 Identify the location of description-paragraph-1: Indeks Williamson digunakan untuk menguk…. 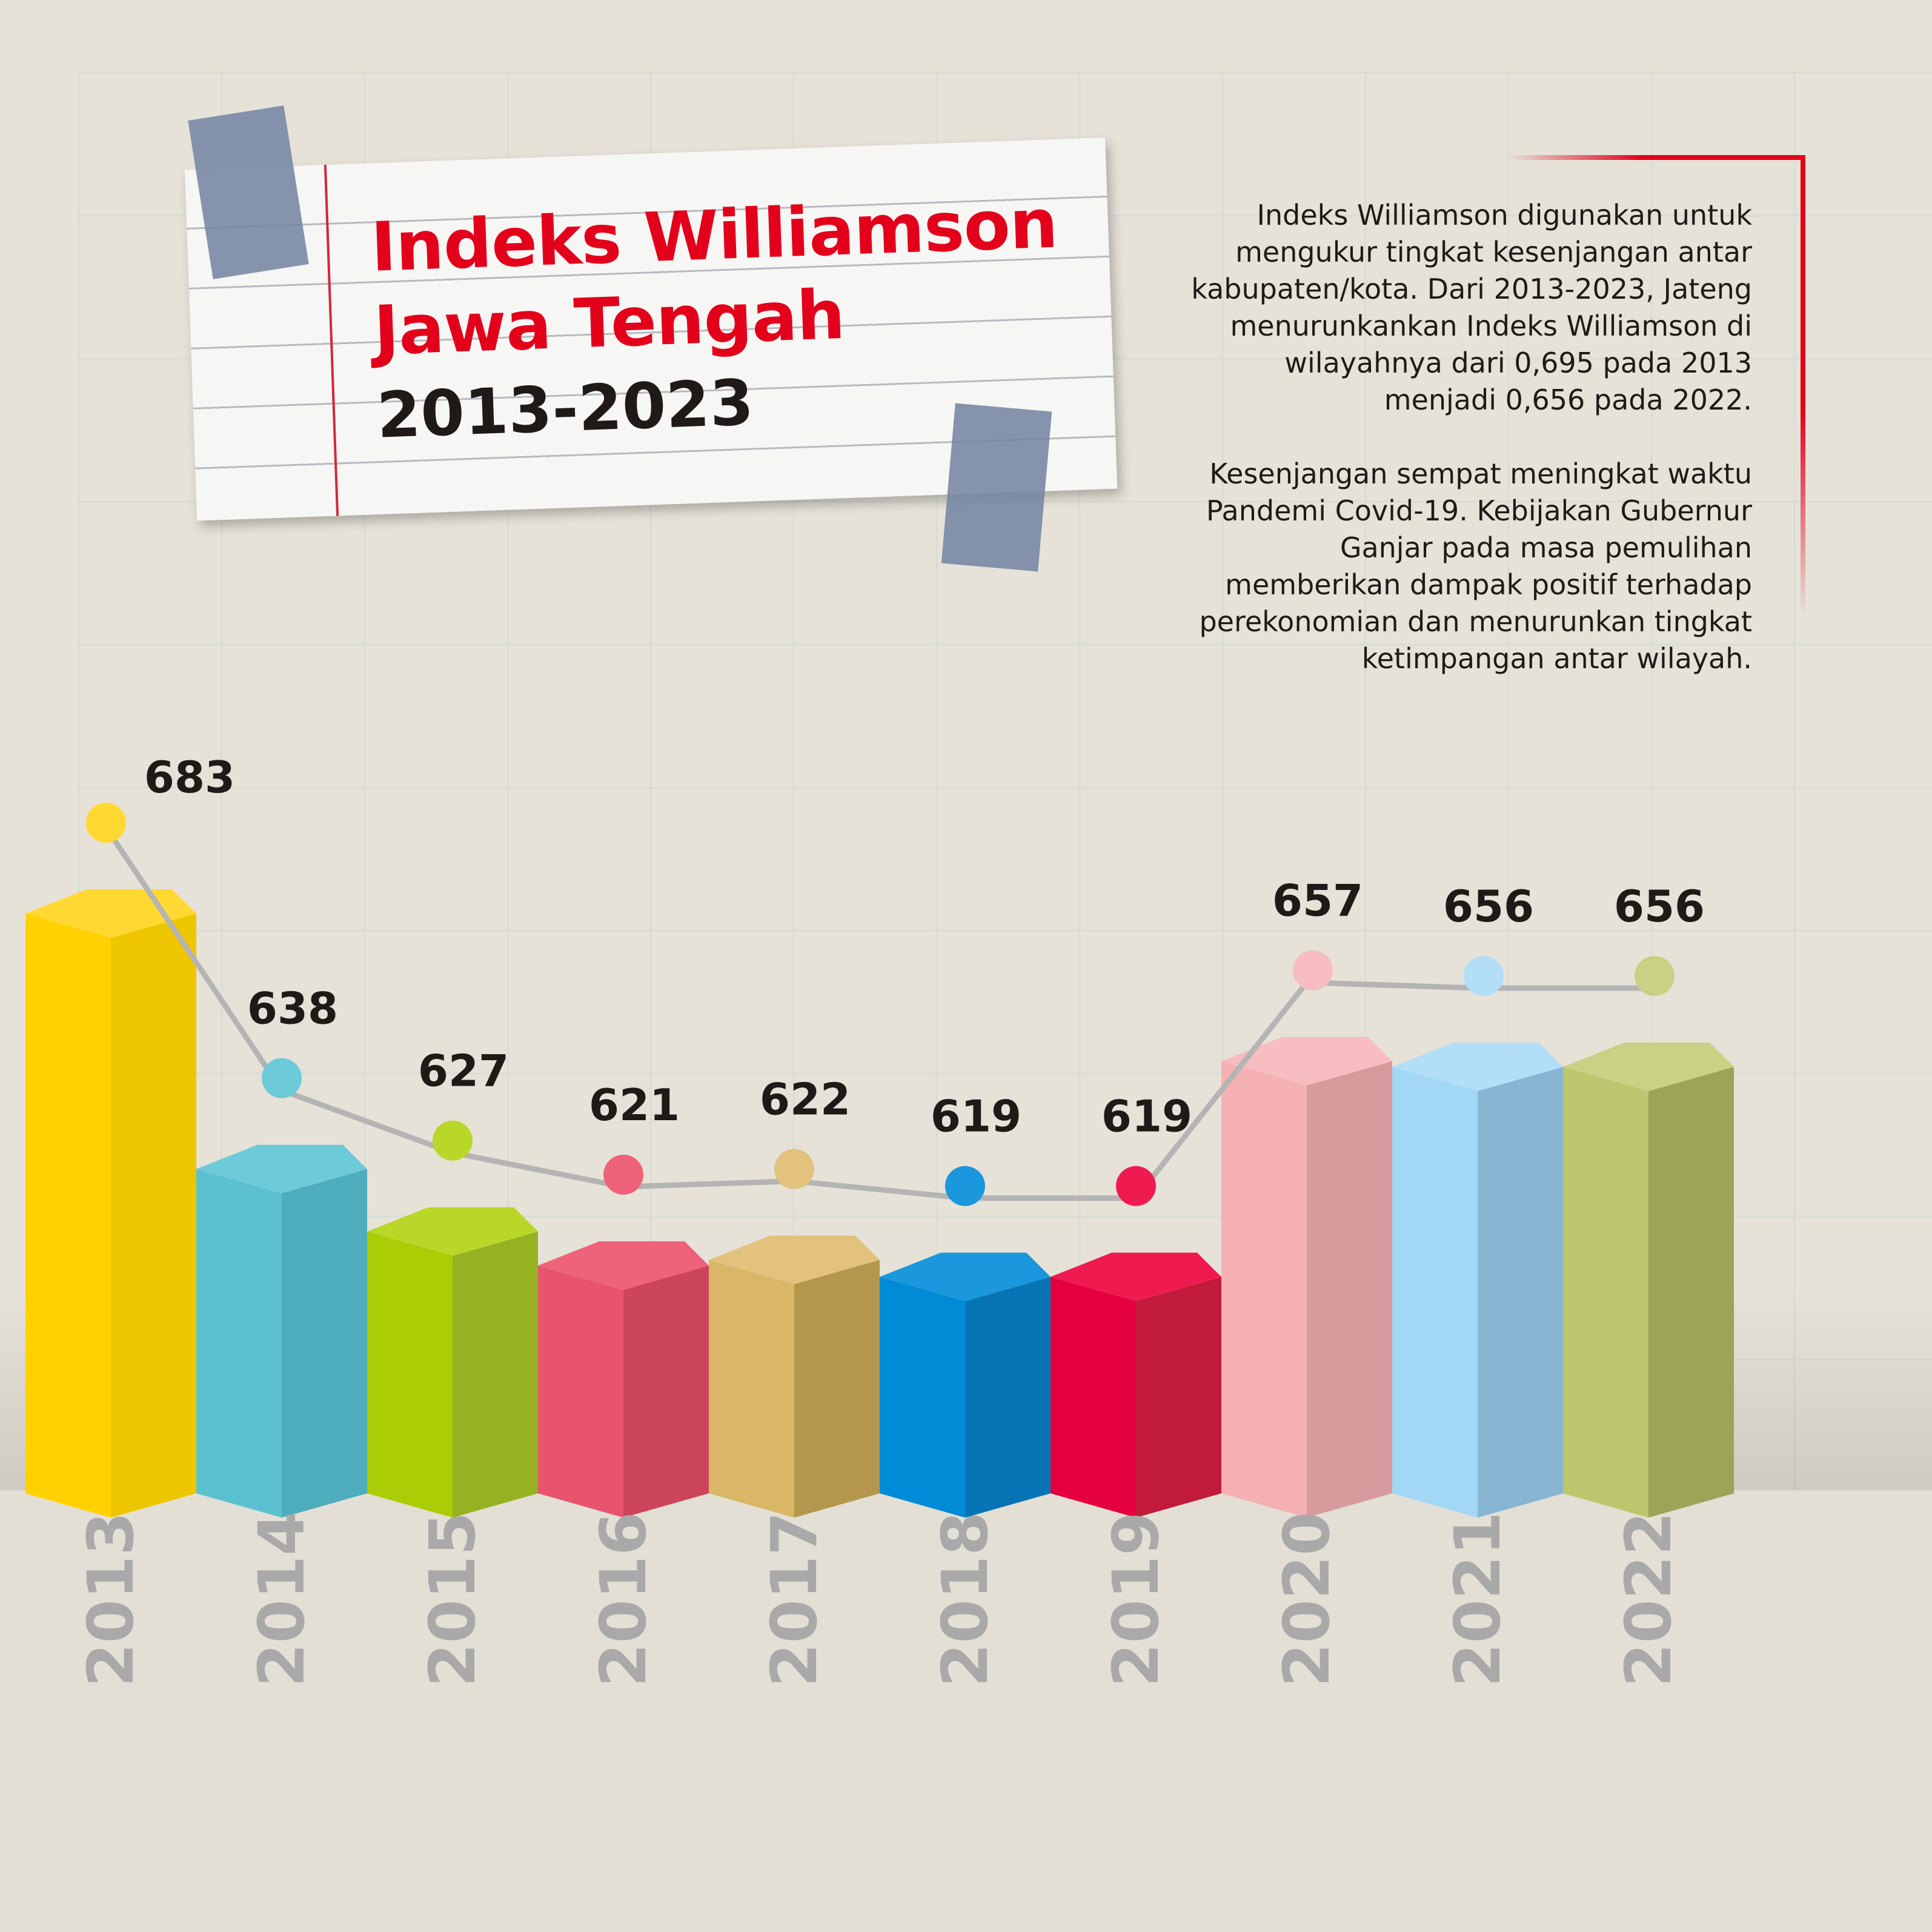
(1471, 307).